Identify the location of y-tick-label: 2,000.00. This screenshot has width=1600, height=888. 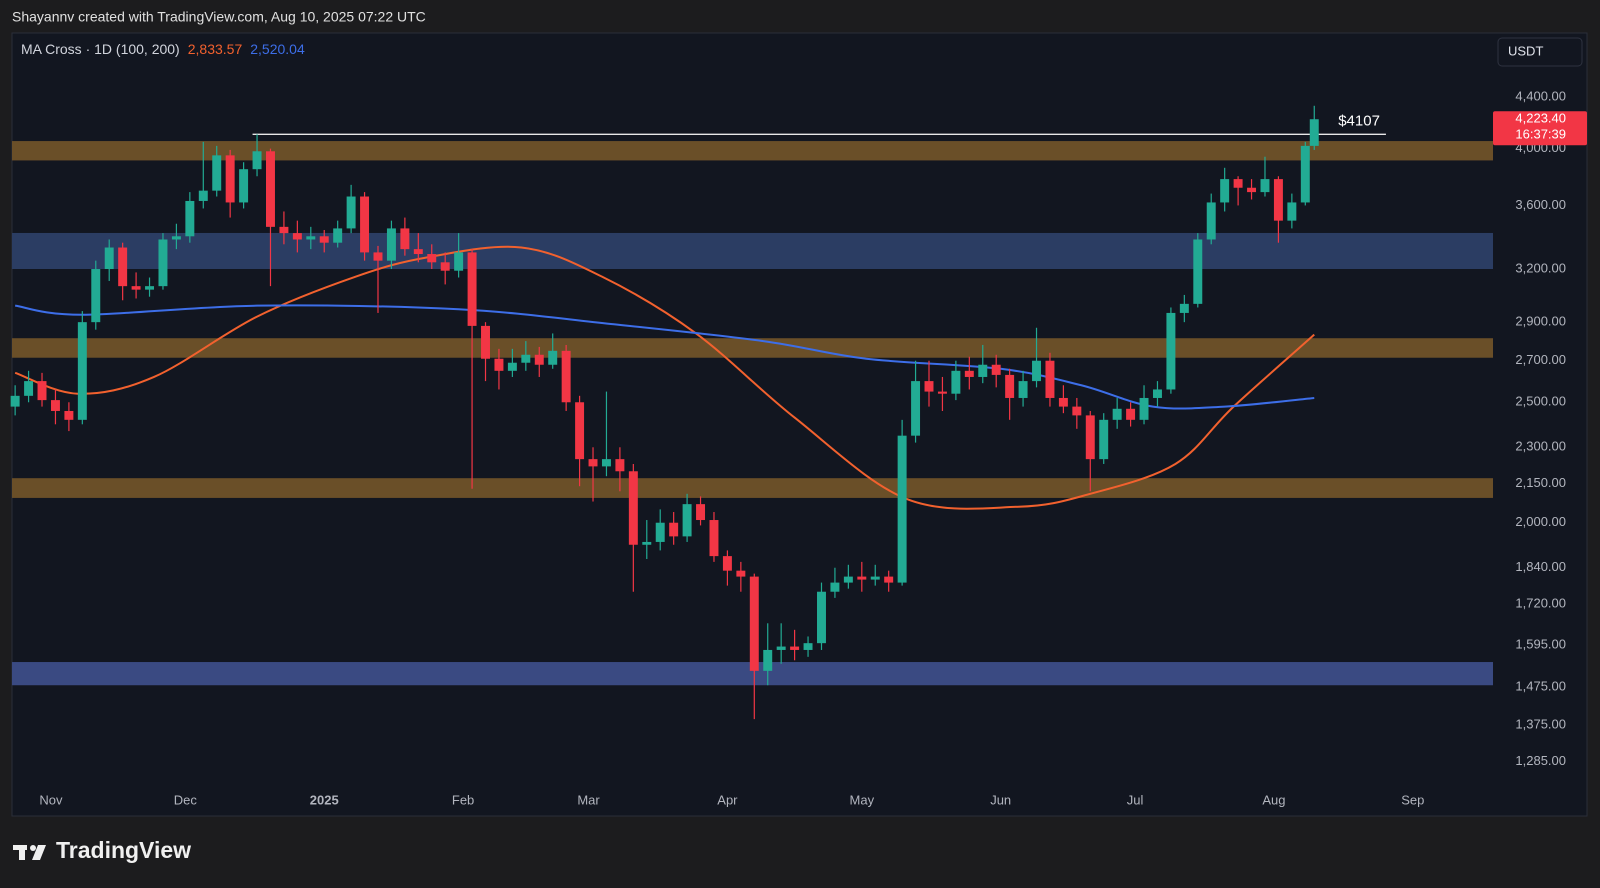
(1540, 521).